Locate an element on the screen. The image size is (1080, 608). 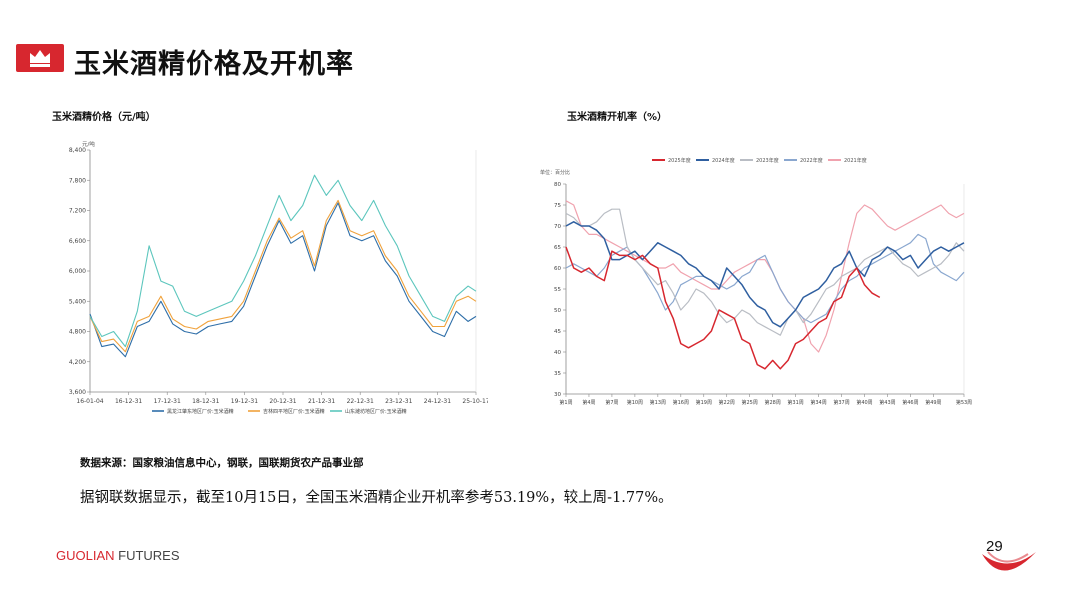
x-tick-label: 第37周 is located at coordinates (841, 402).